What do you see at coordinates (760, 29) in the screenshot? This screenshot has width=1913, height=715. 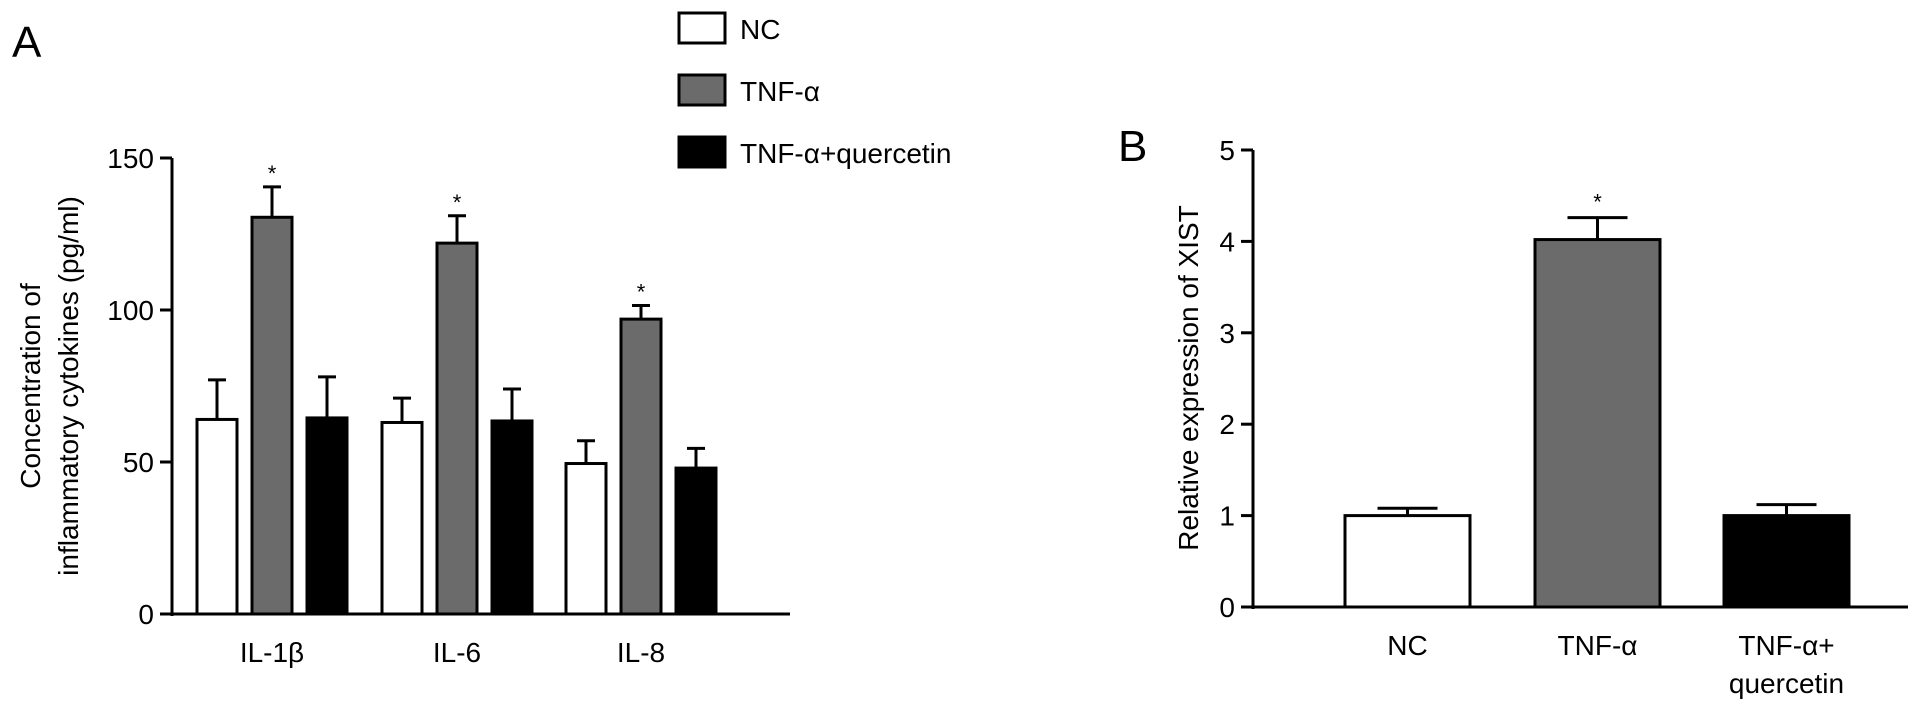 I see `legend-label: NC` at bounding box center [760, 29].